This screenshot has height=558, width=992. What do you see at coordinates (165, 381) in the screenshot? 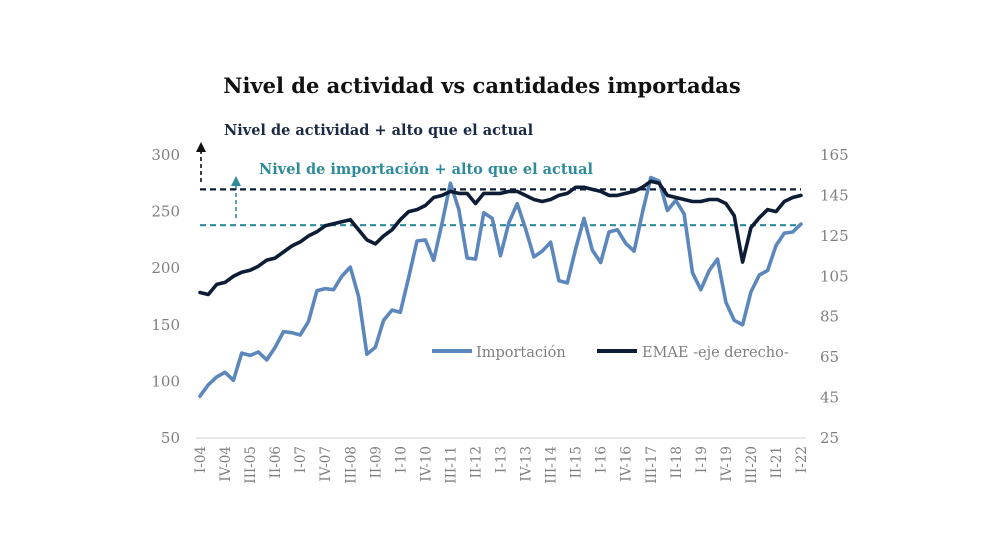
I see `y-left-tick-label: 100` at bounding box center [165, 381].